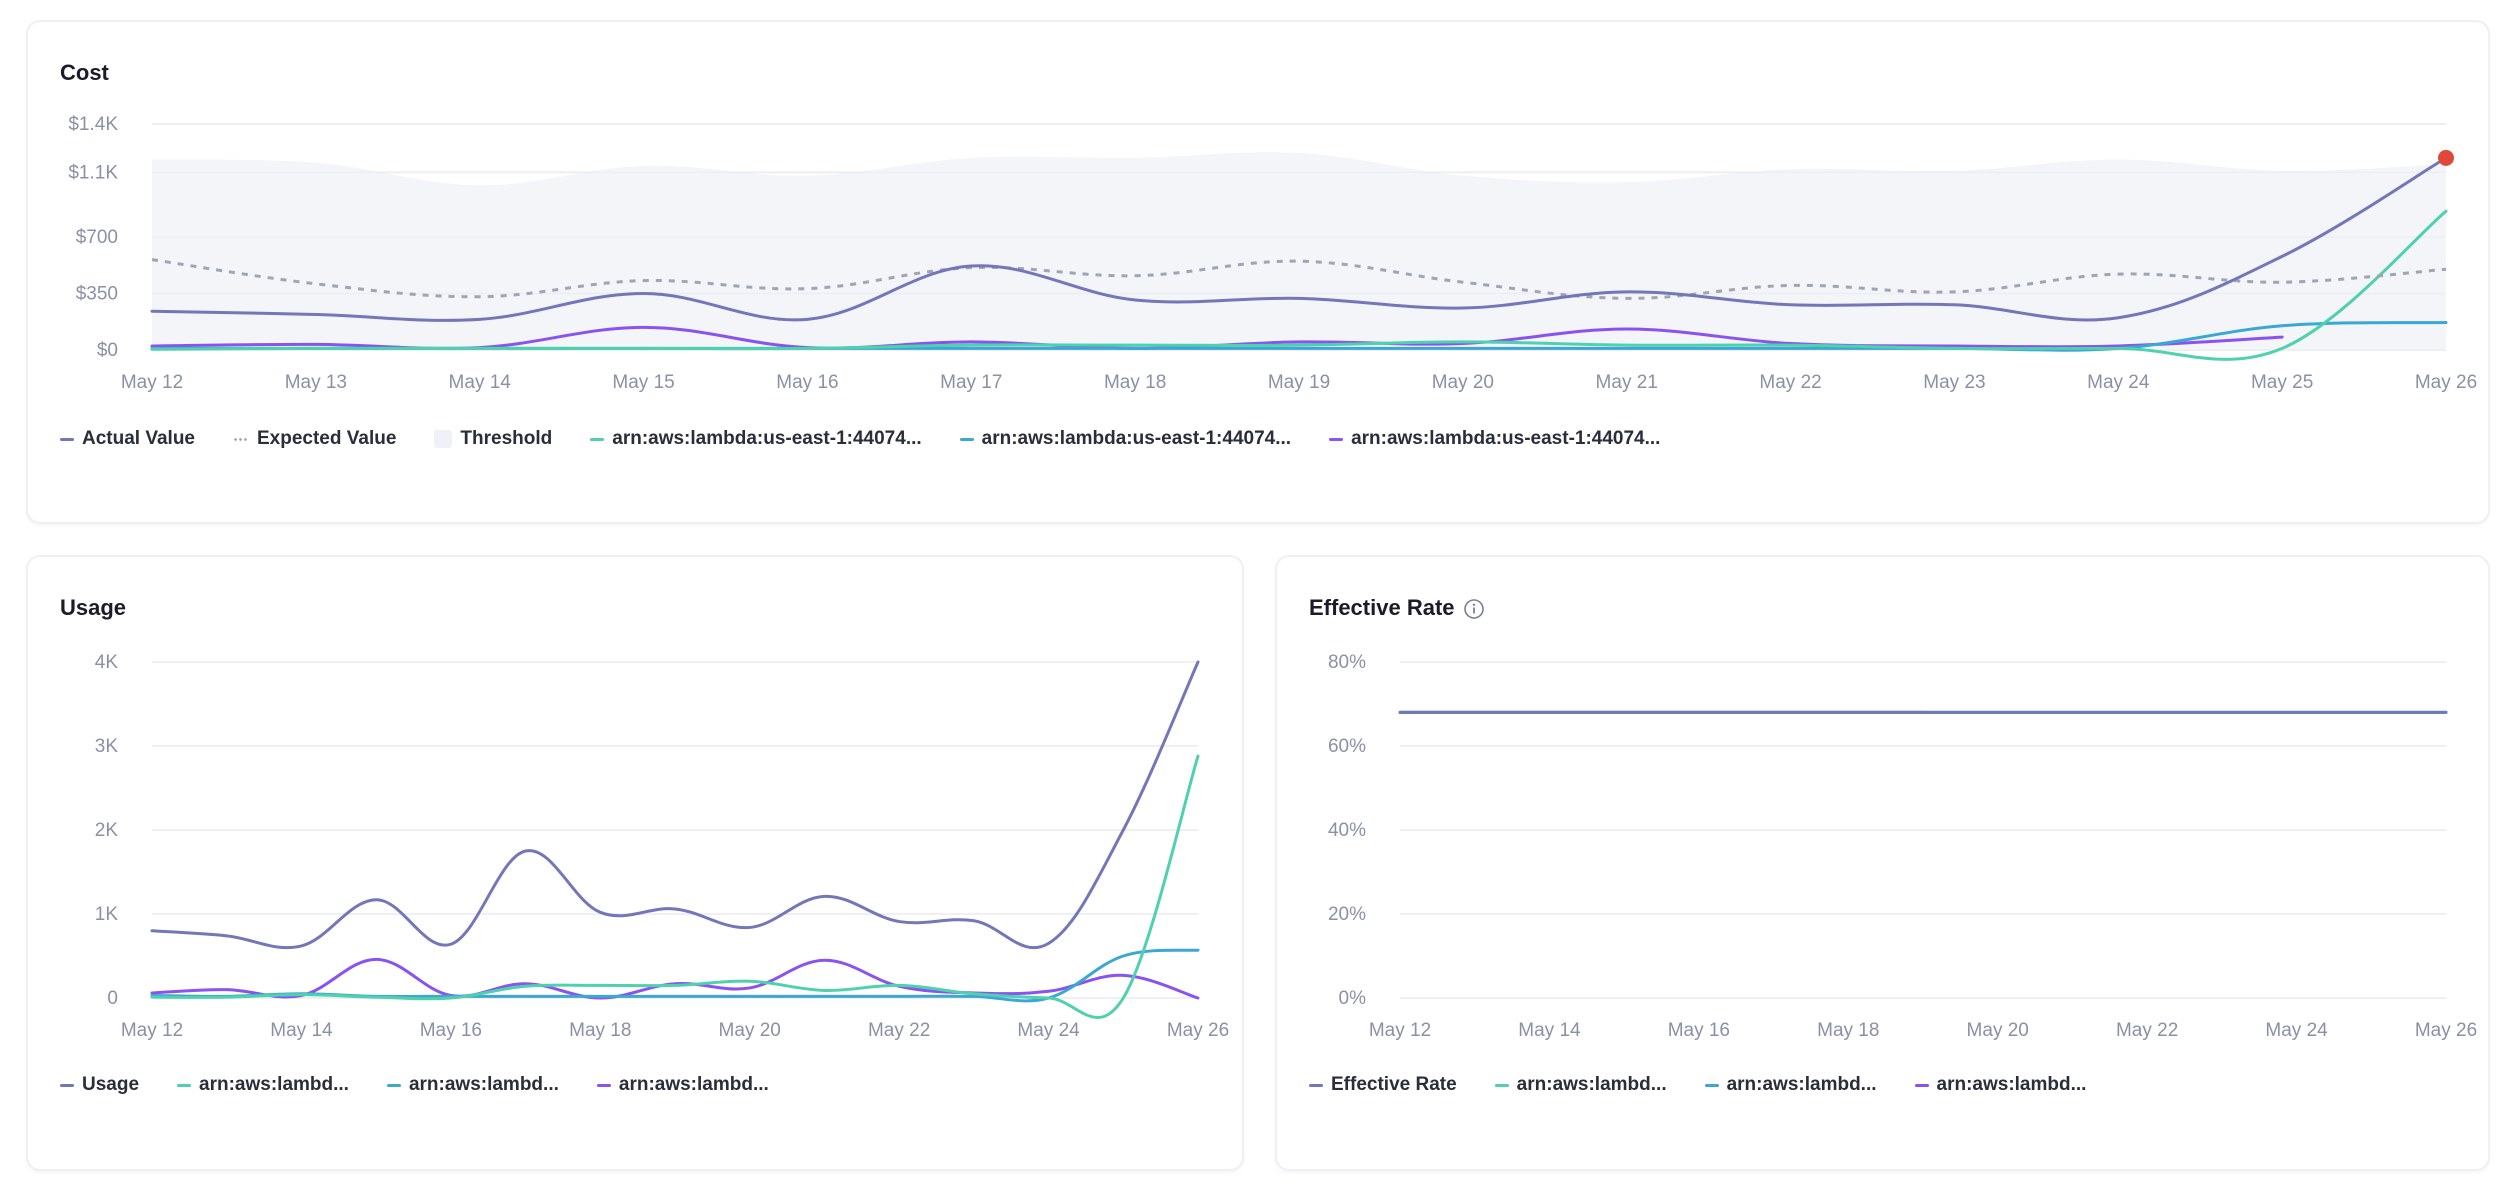 The image size is (2510, 1188). I want to click on legend-item: Threshold, so click(493, 439).